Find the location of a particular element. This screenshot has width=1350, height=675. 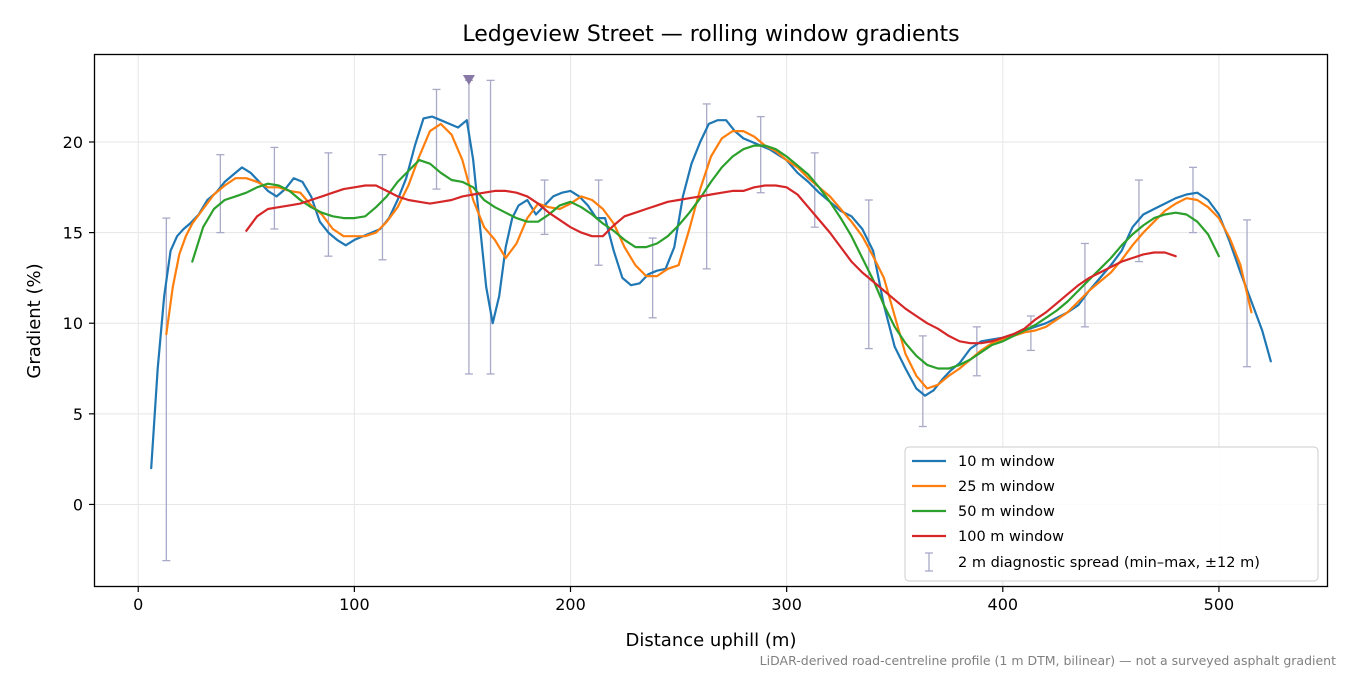

legend-box is located at coordinates (1111, 514).